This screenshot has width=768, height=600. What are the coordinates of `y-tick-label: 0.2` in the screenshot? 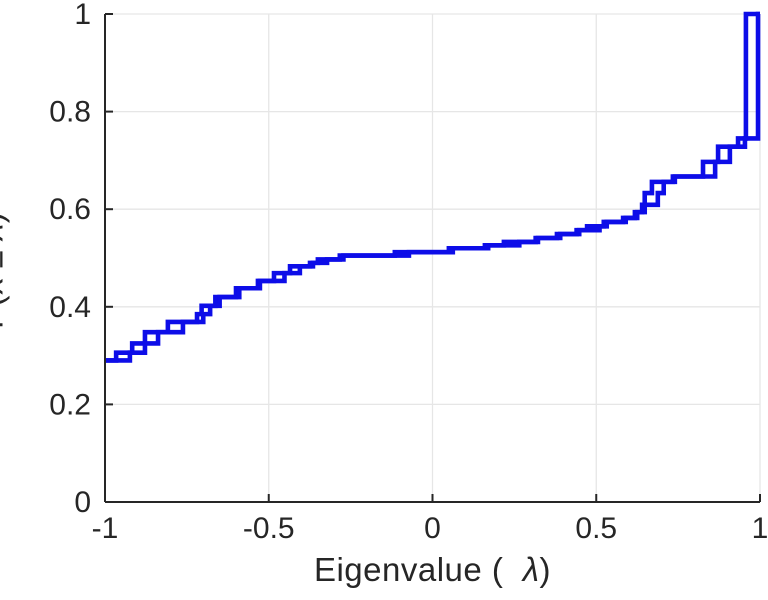 It's located at (70, 404).